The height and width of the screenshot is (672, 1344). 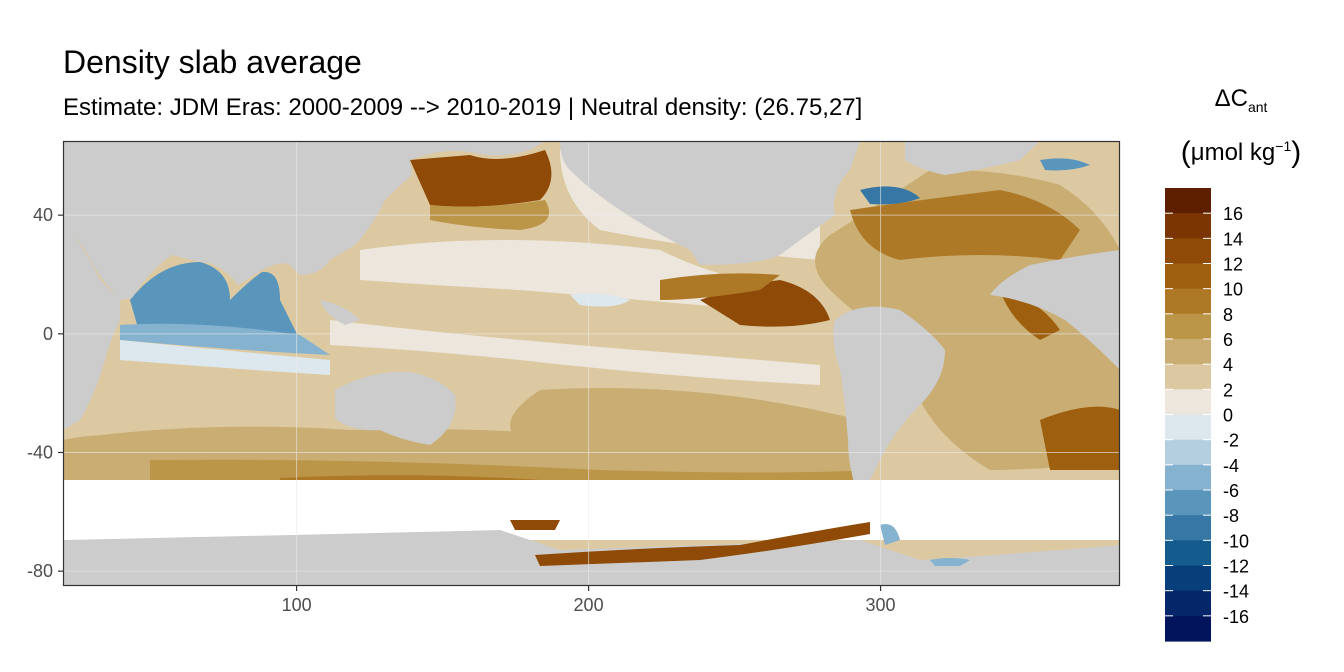 I want to click on labrador-blue, so click(x=890, y=195).